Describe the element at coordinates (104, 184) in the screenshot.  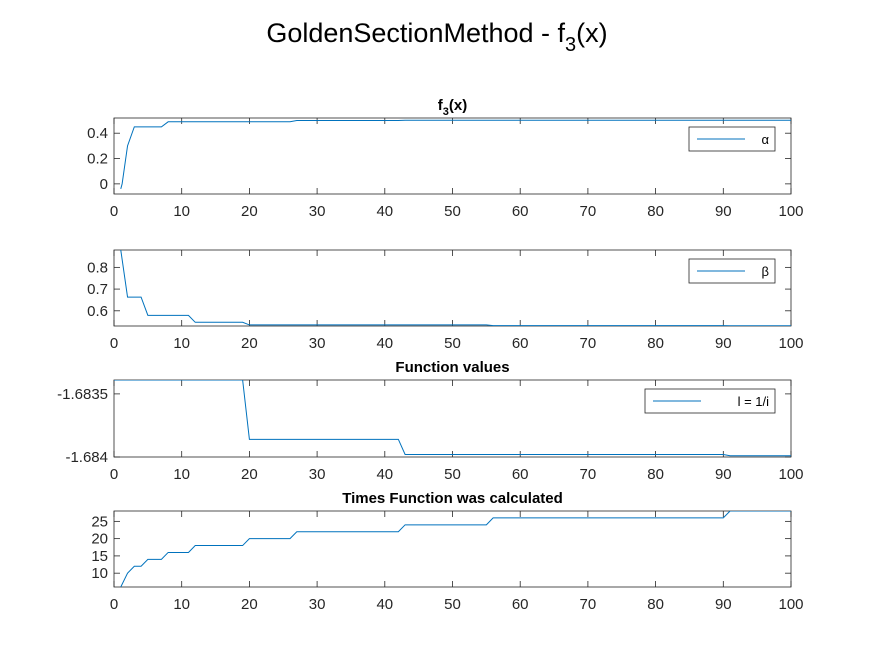
I see `y-tick-label: 0` at that location.